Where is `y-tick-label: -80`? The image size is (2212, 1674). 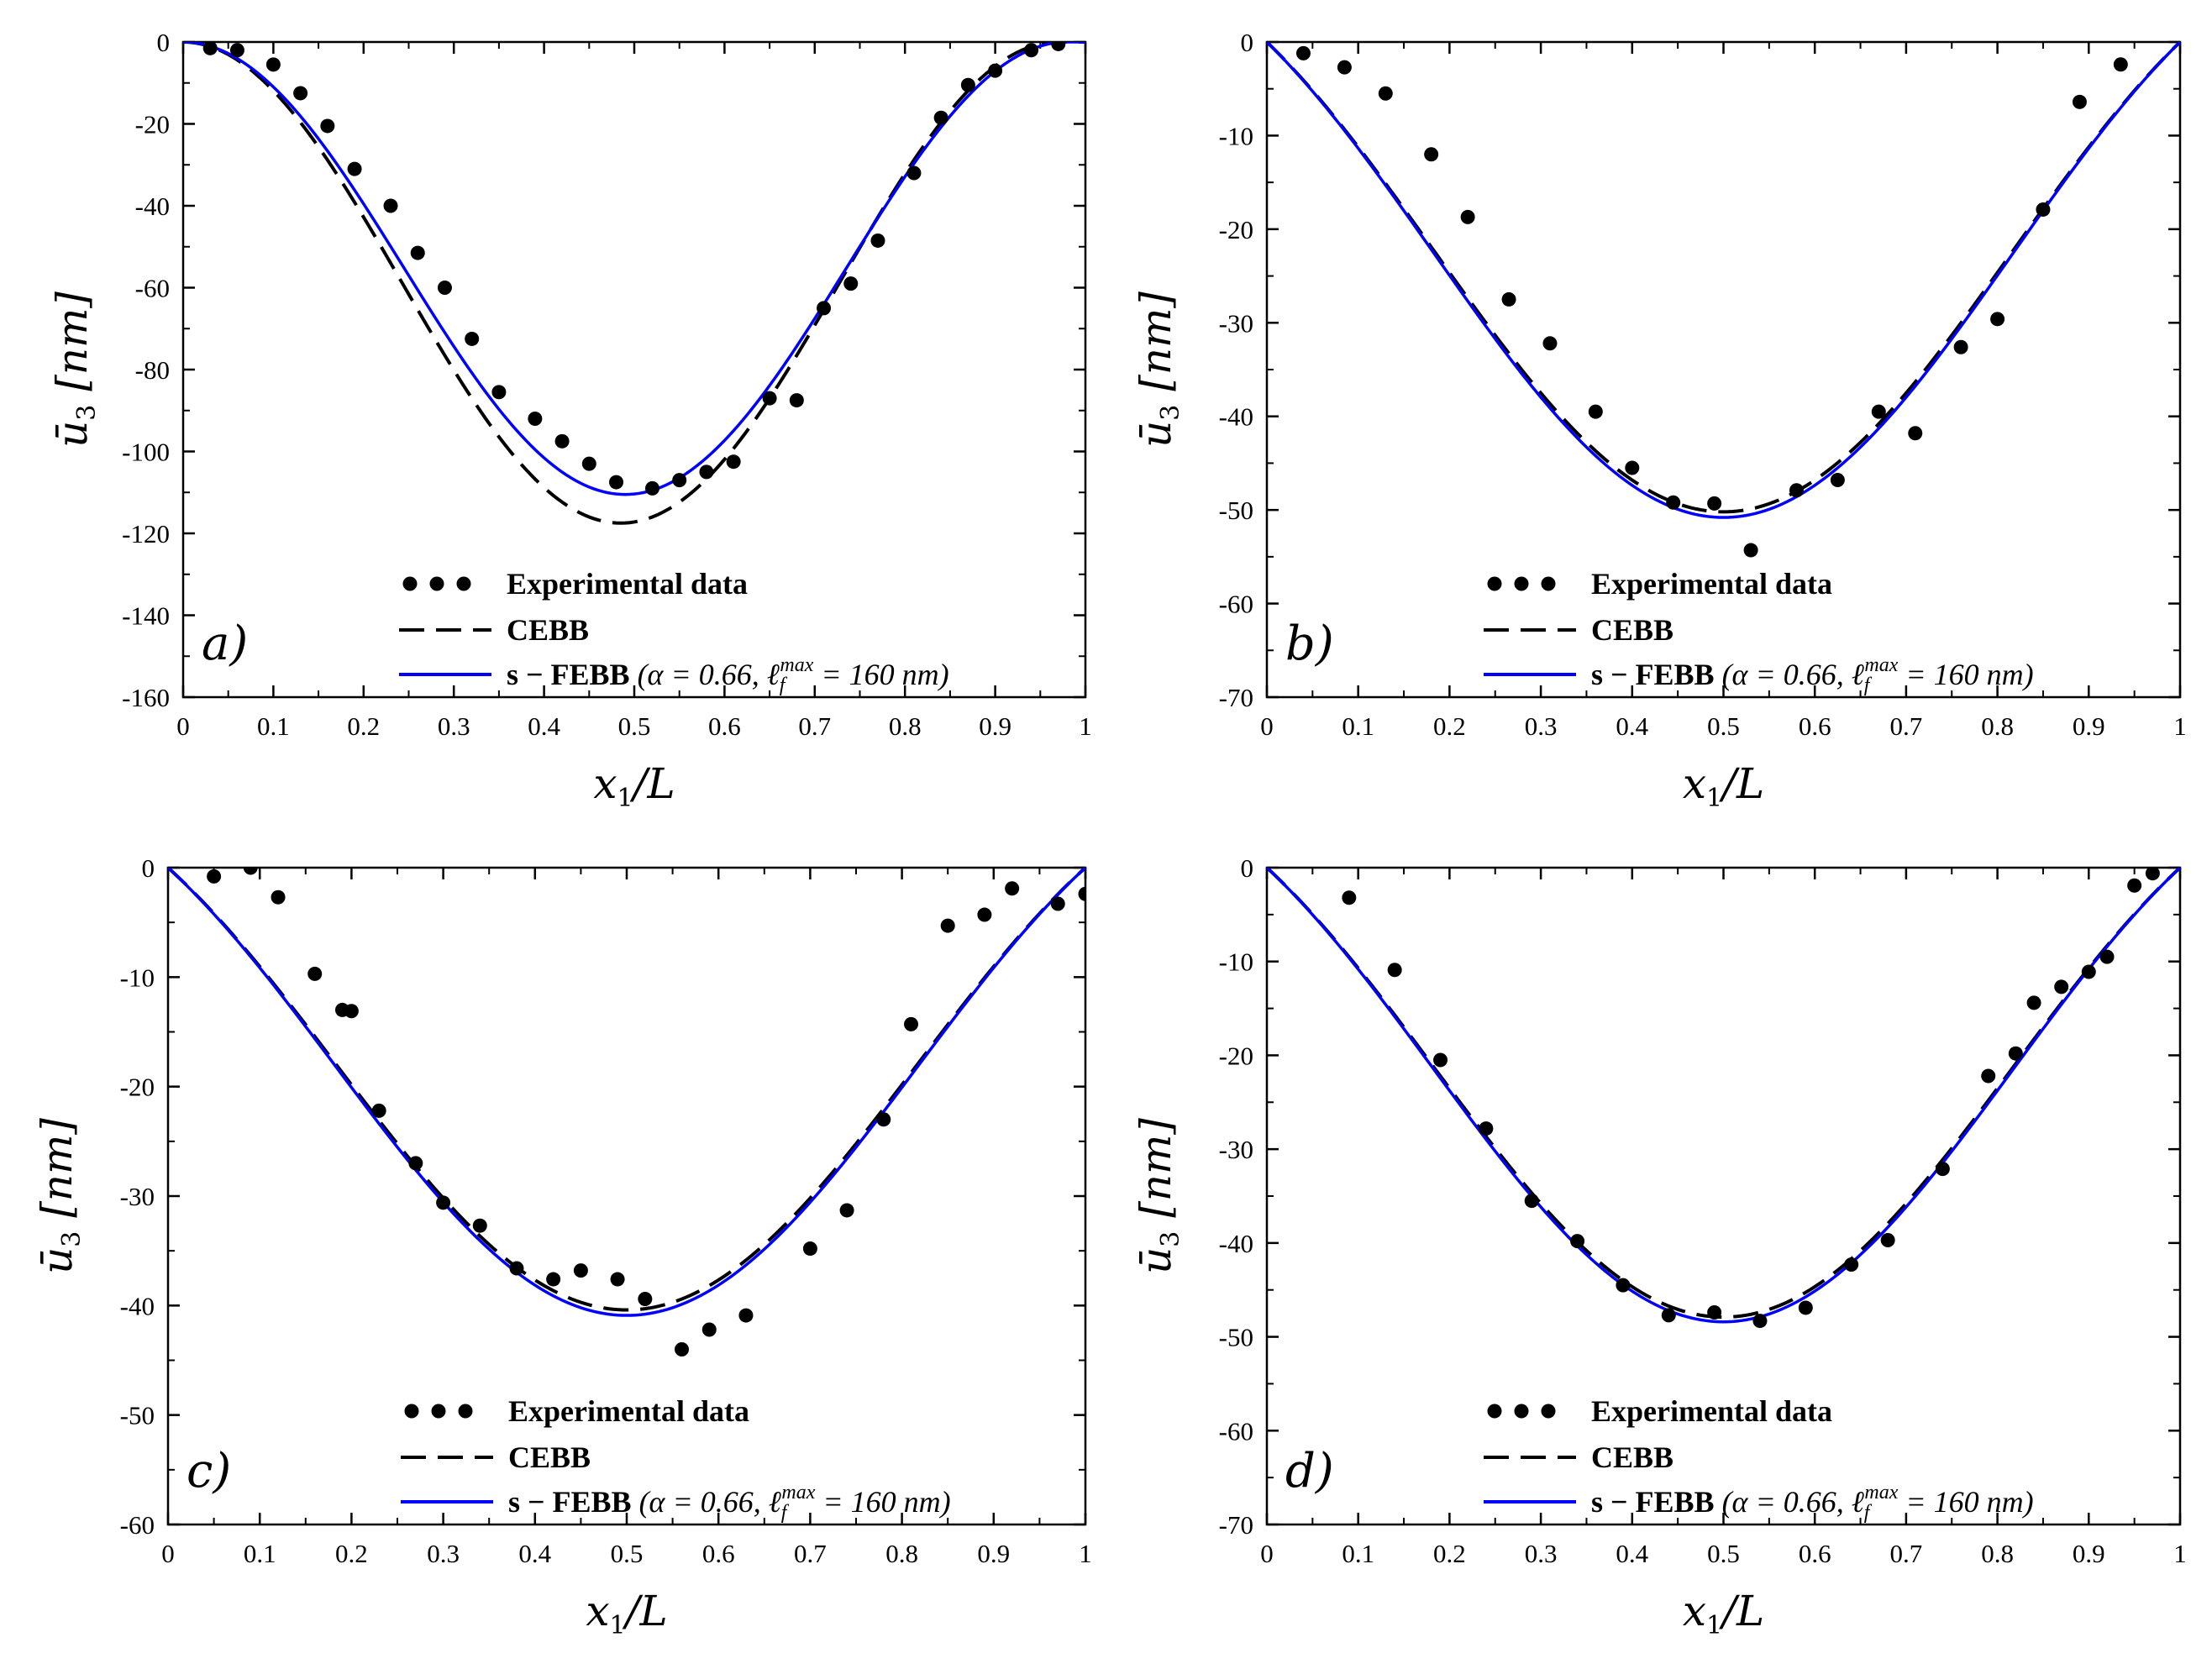 y-tick-label: -80 is located at coordinates (152, 370).